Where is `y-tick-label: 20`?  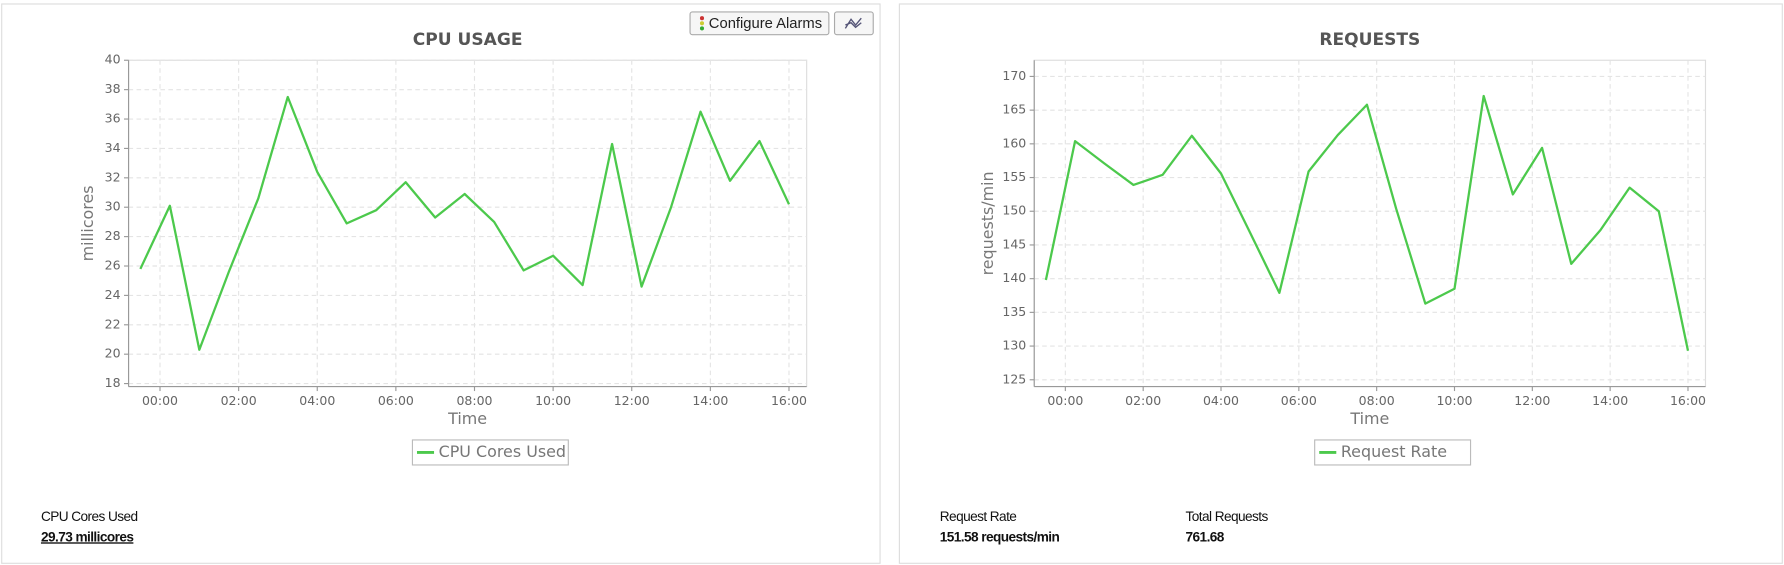
y-tick-label: 20 is located at coordinates (113, 353).